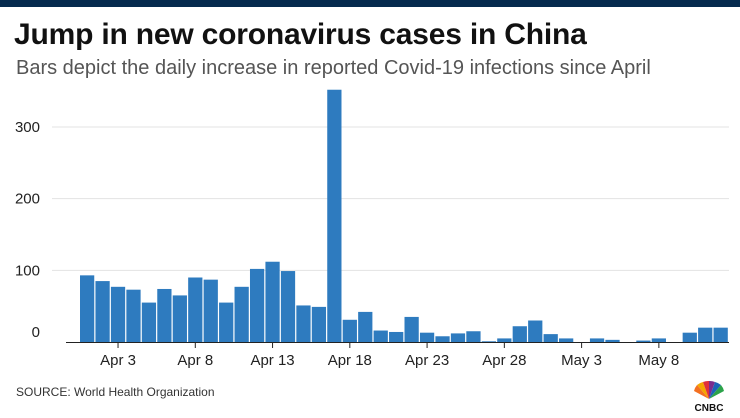 This screenshot has width=740, height=418. I want to click on x-tick-label: May 3, so click(581, 360).